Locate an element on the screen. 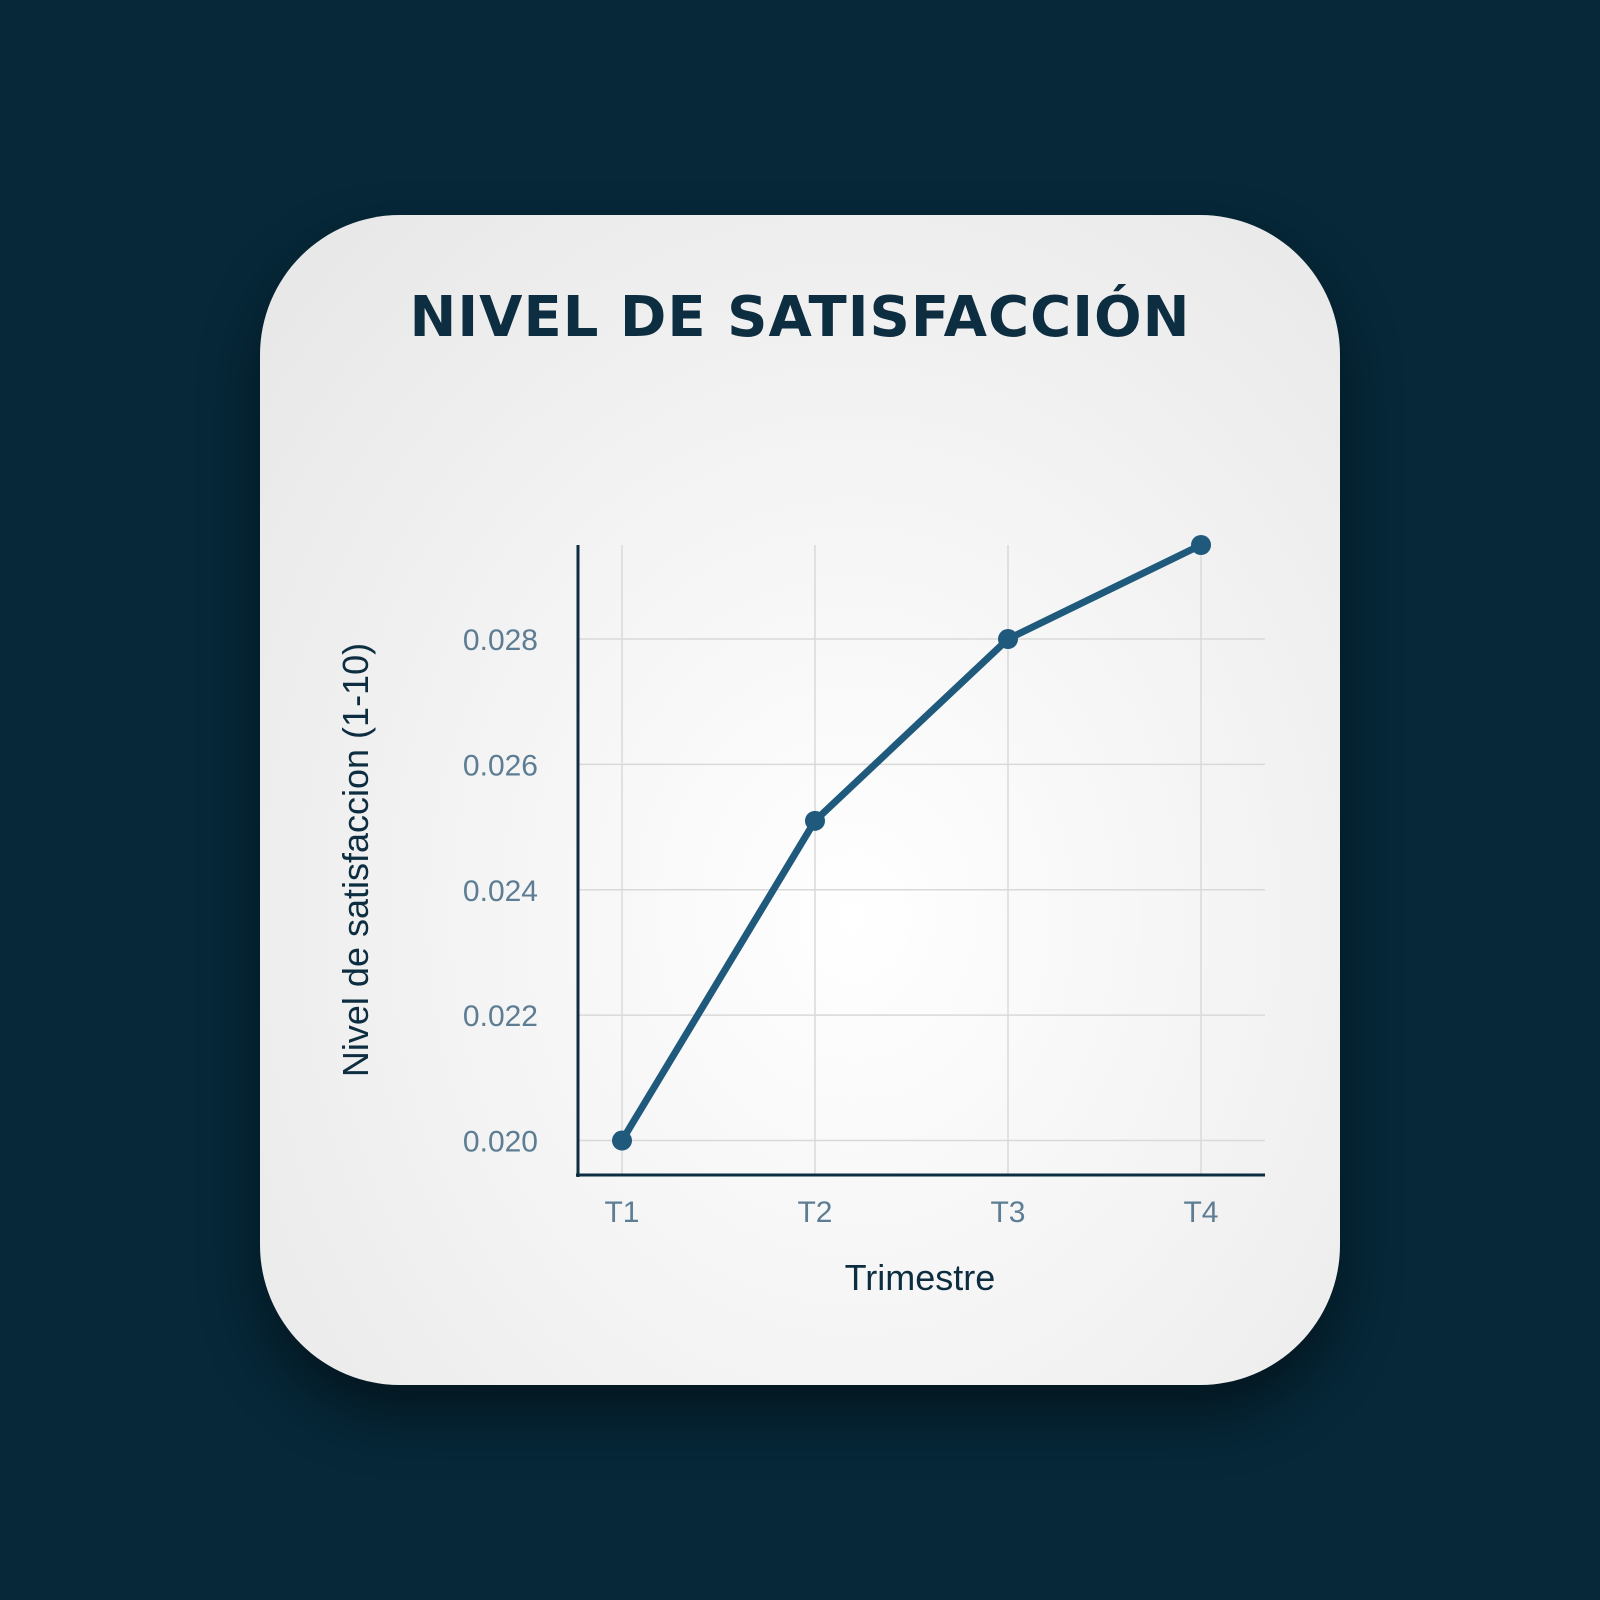 Image resolution: width=1600 pixels, height=1600 pixels. chart-title: NIVEL DE SATISFACCIÓN is located at coordinates (800, 317).